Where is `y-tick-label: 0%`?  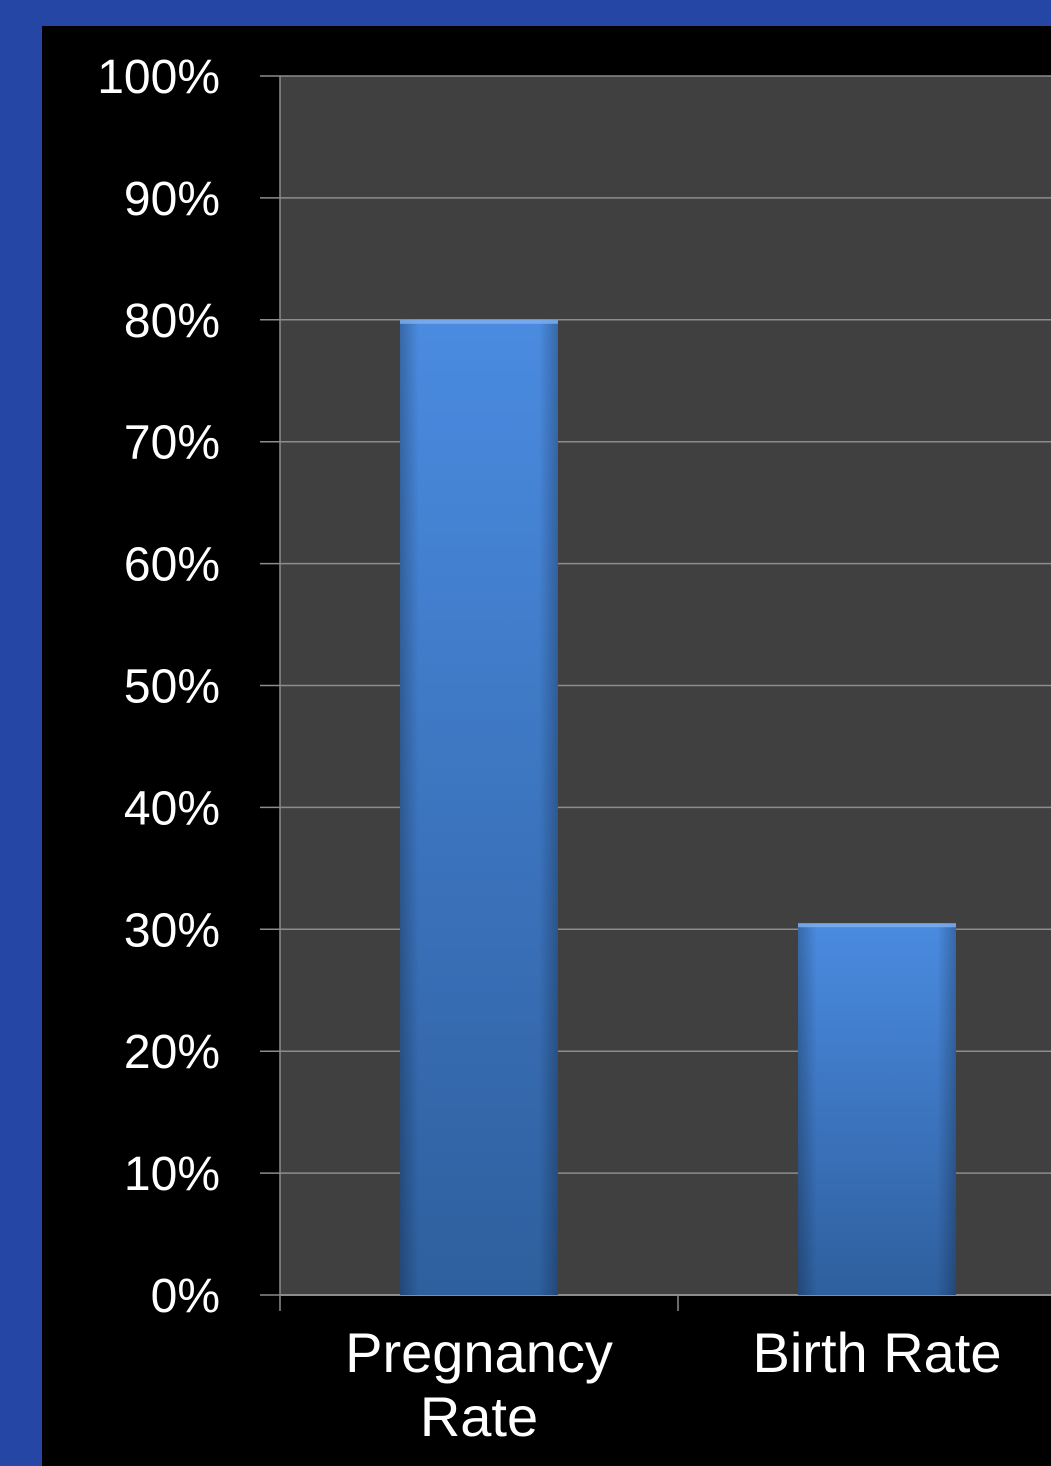
y-tick-label: 0% is located at coordinates (185, 1296).